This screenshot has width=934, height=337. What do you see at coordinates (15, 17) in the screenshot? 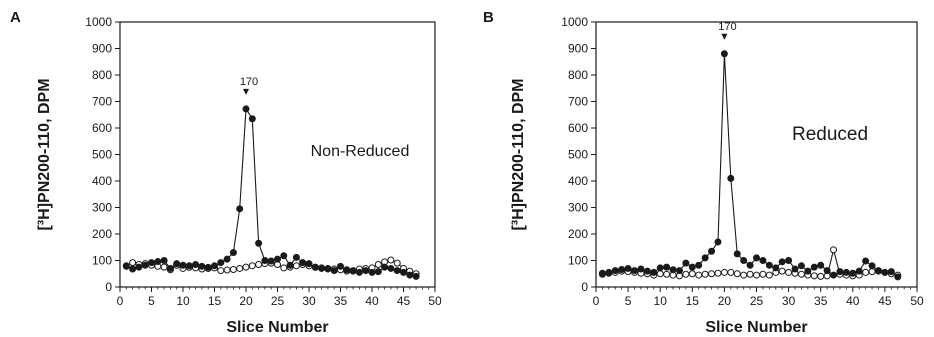
I see `panel-letter: A` at bounding box center [15, 17].